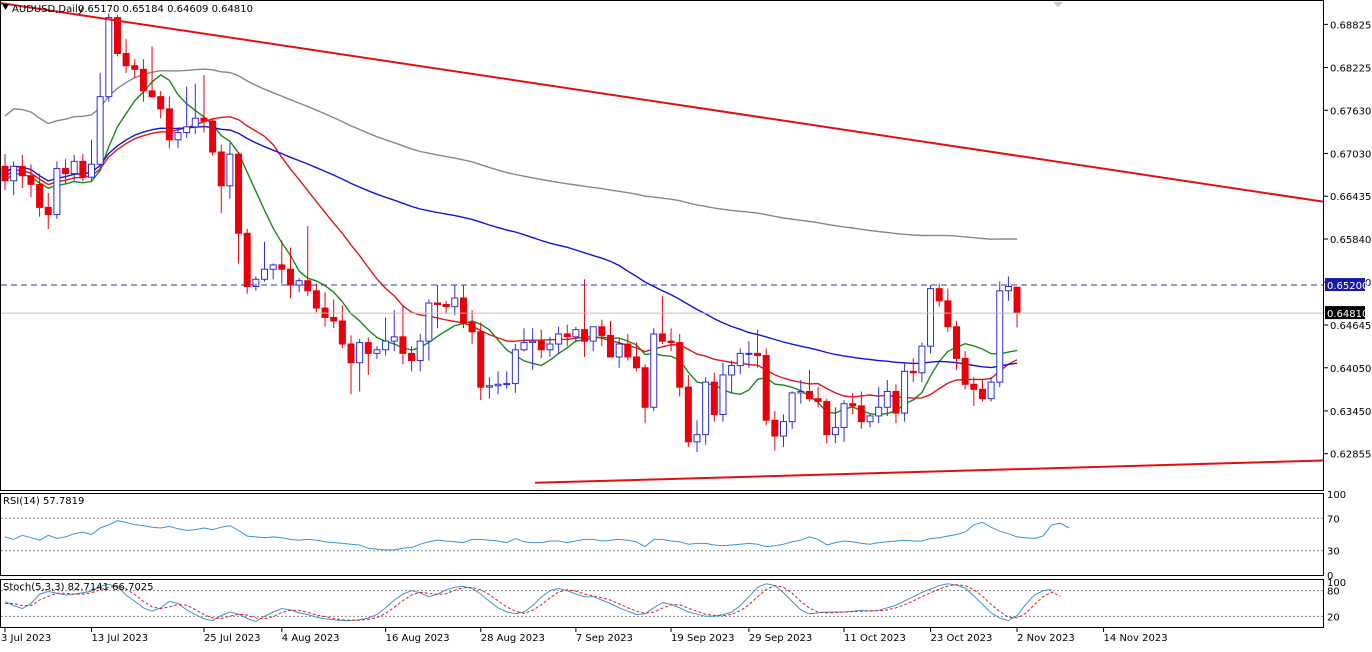 This screenshot has height=652, width=1372. What do you see at coordinates (165, 9) in the screenshot?
I see `ohlc-readout: 0.65170 0.65184 0.64609 0.64810` at bounding box center [165, 9].